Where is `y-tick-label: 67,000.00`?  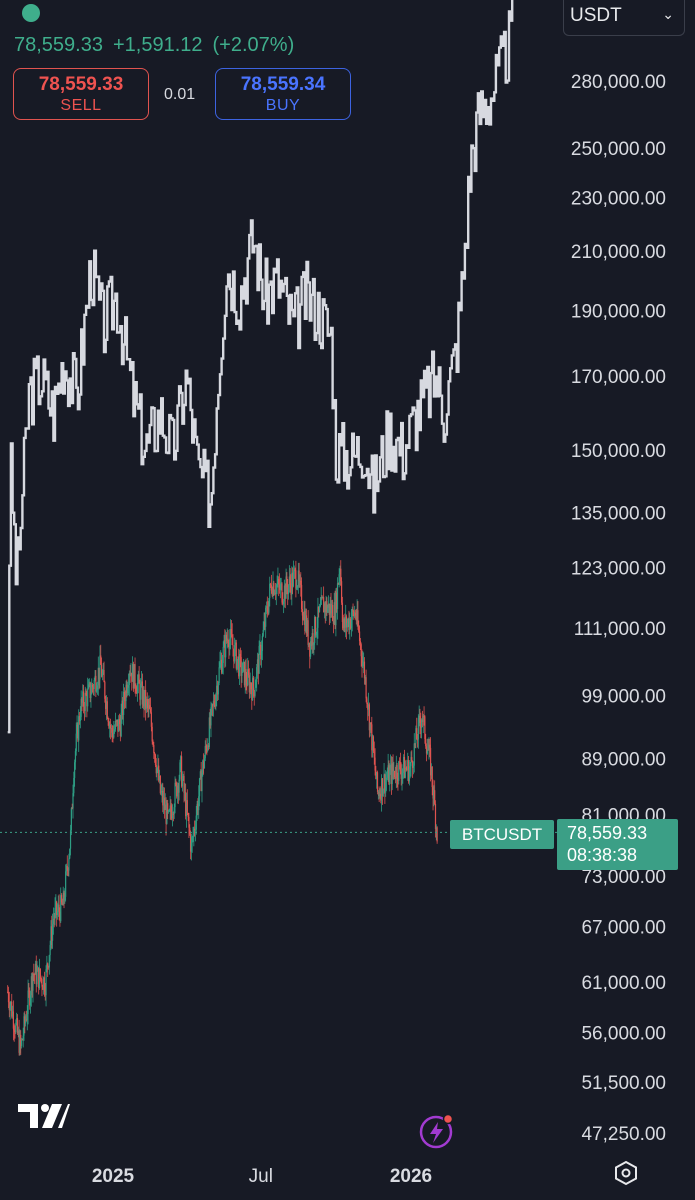
y-tick-label: 67,000.00 is located at coordinates (623, 928).